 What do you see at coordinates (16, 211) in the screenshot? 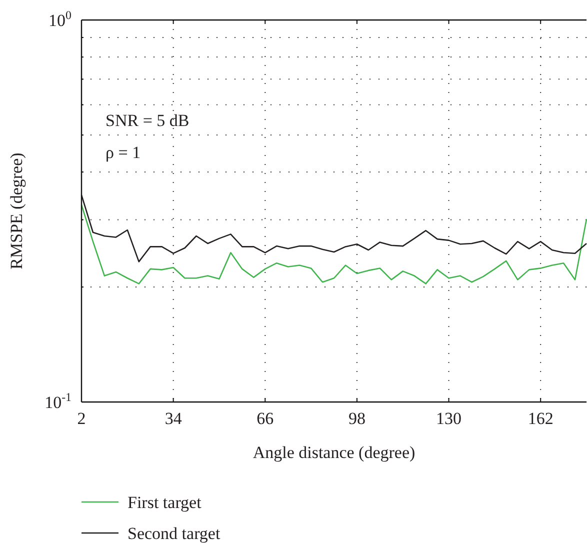
I see `y-axis-title: RMSPE (degree)` at bounding box center [16, 211].